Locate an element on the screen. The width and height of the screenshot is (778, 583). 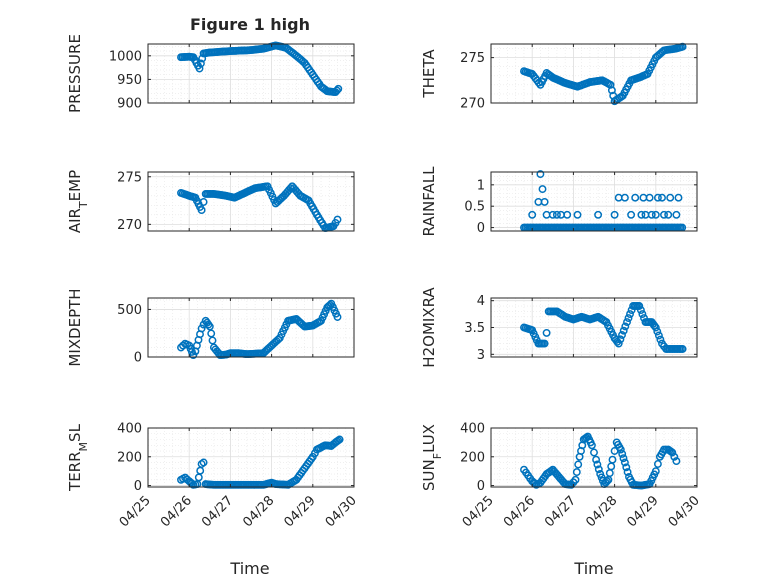
y-axis-label: SUNFLUX is located at coordinates (432, 457).